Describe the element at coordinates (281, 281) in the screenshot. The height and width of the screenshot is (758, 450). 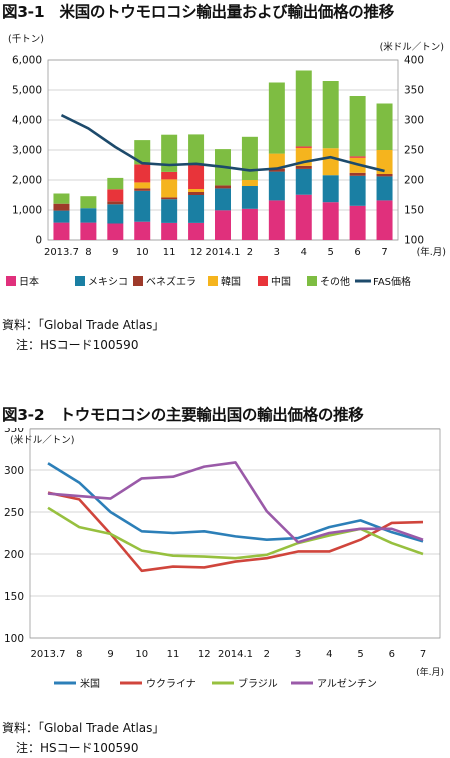
I see `legend-label: 中国` at that location.